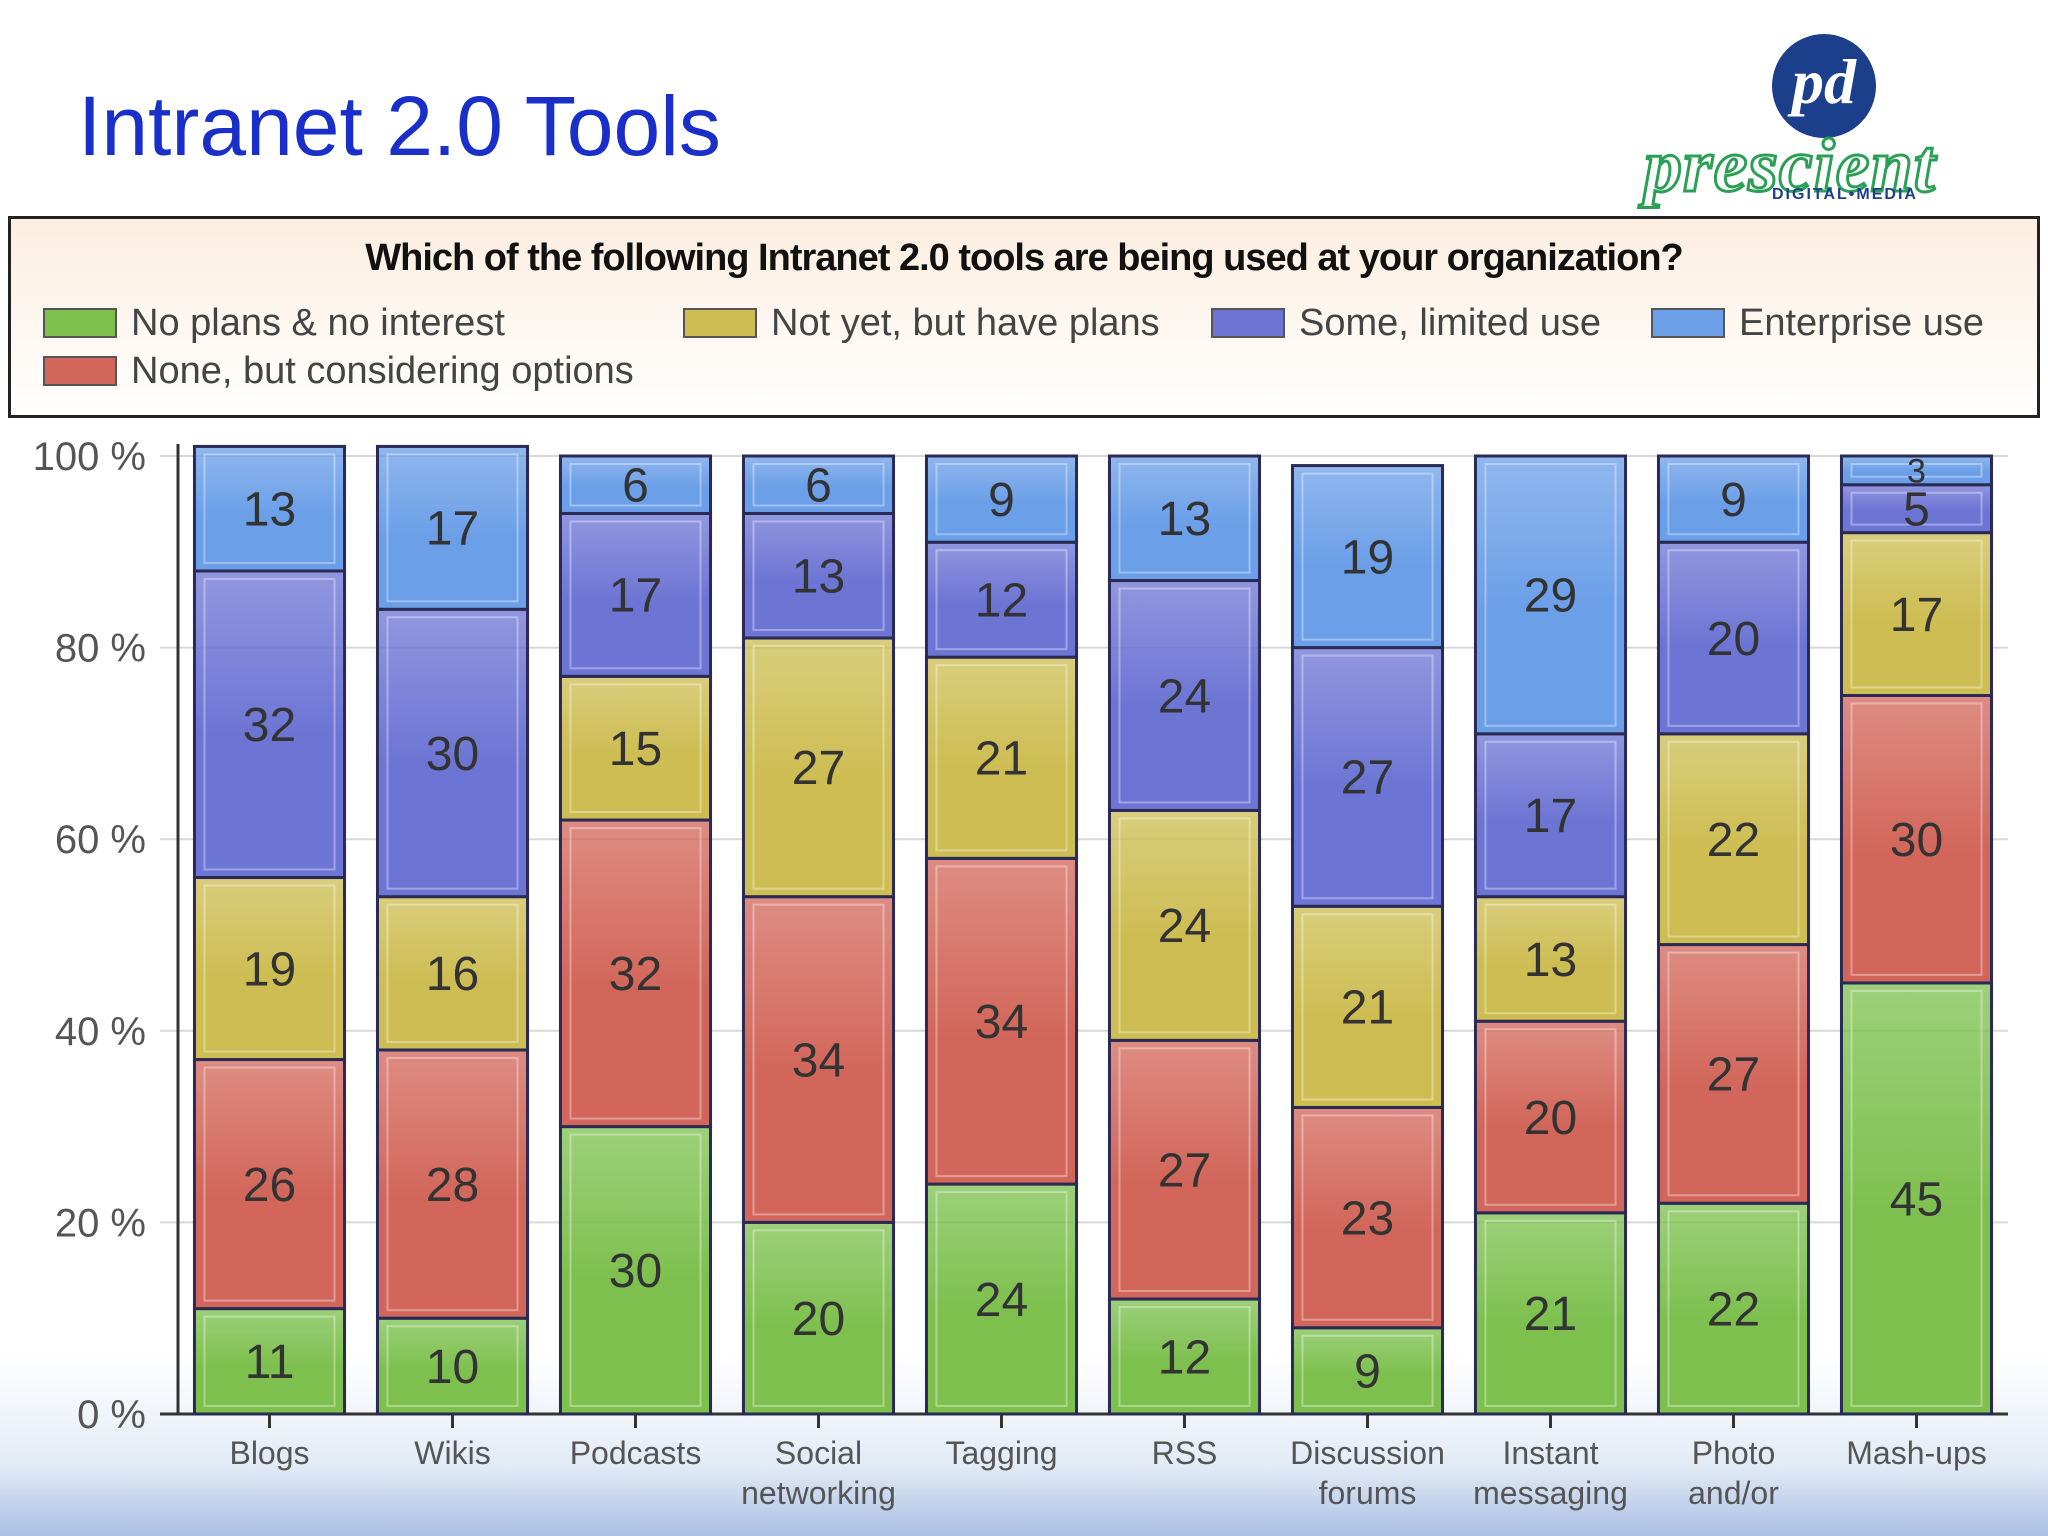 The height and width of the screenshot is (1536, 2048). I want to click on data-label: 13, so click(269, 509).